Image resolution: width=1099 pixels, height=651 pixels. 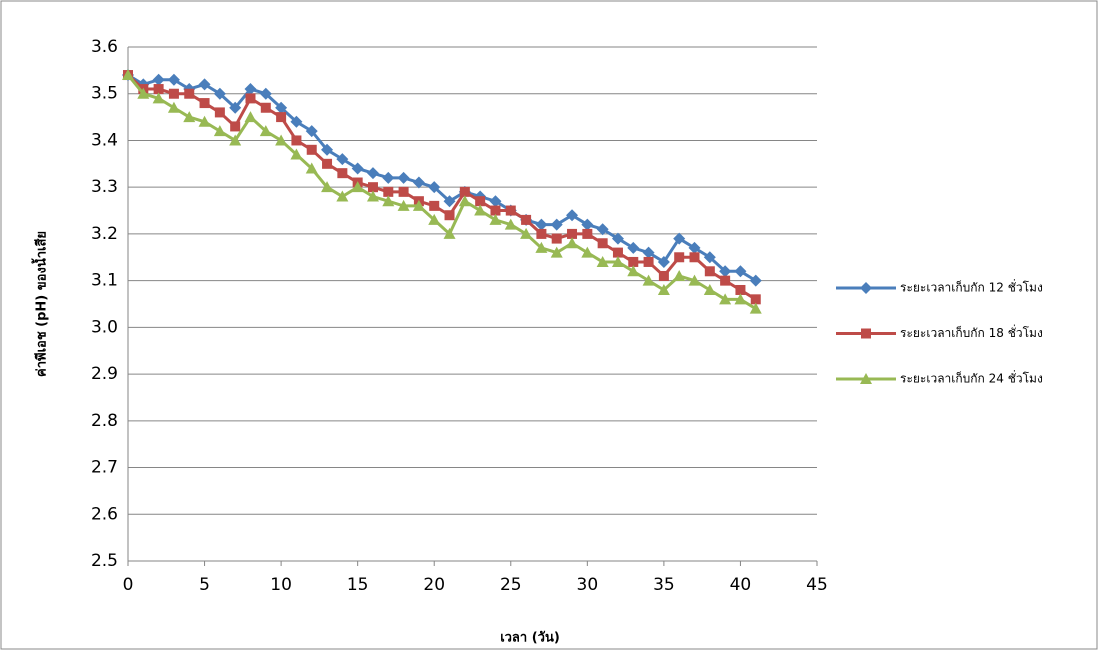 What do you see at coordinates (104, 187) in the screenshot?
I see `y-tick-label: 3.3` at bounding box center [104, 187].